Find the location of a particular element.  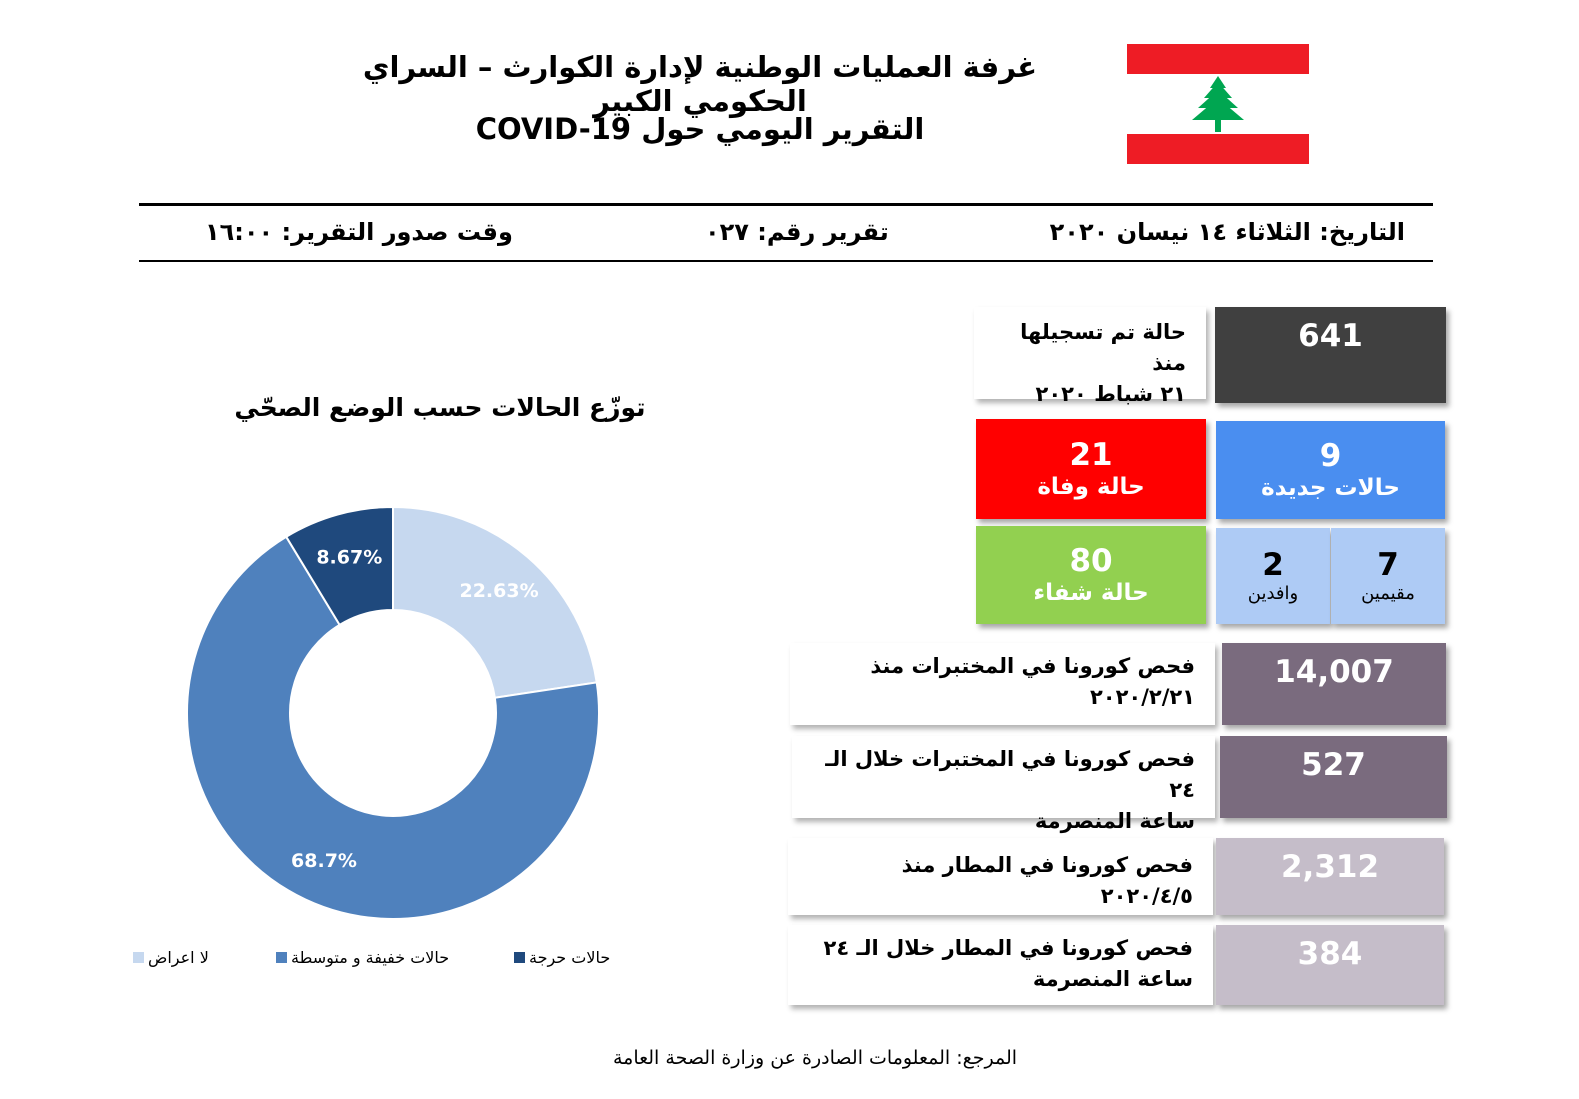

airport-tests-total-value: 2,312 is located at coordinates (1330, 867).